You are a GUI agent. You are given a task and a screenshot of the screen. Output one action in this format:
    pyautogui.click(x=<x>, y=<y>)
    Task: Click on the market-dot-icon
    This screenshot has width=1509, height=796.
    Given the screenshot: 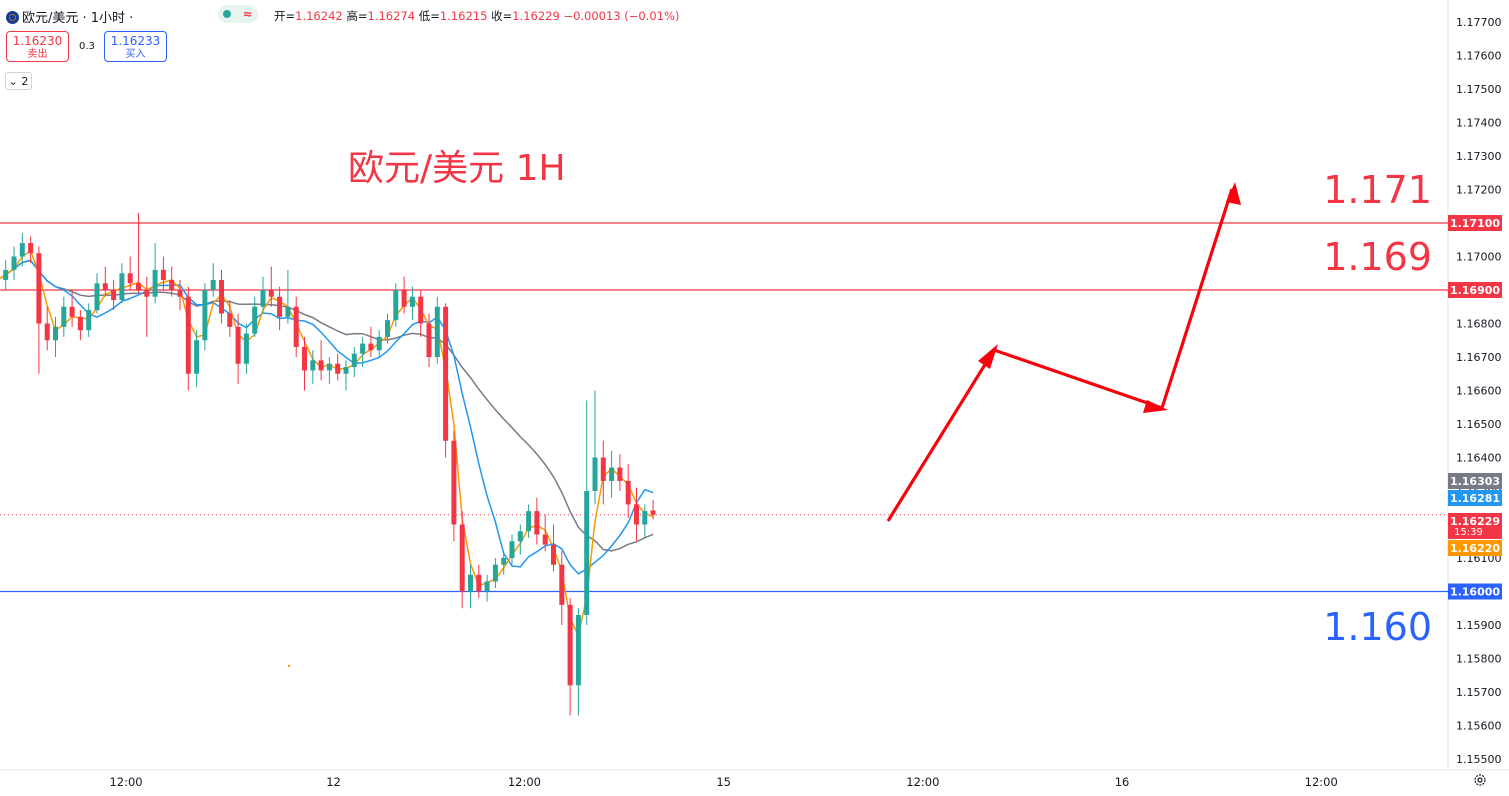 What is the action you would take?
    pyautogui.click(x=227, y=14)
    